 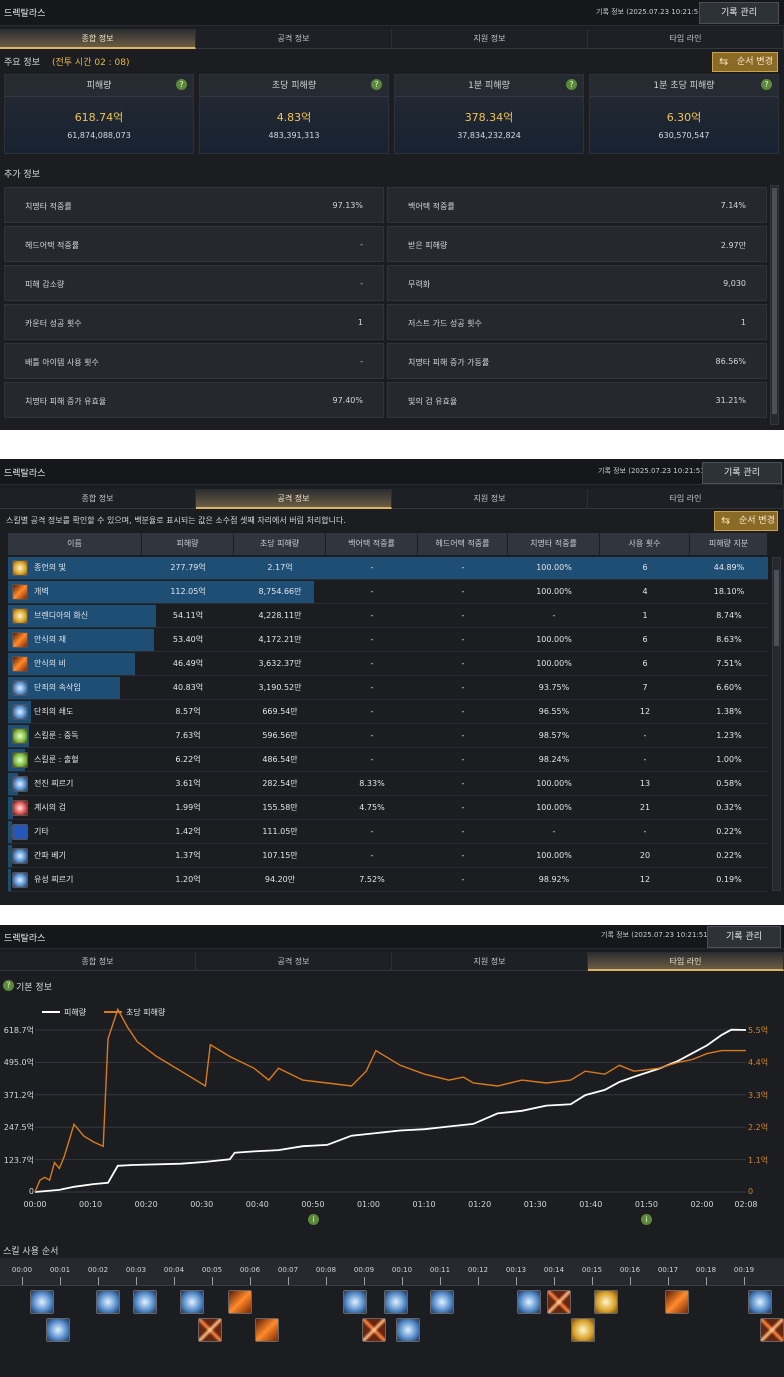 I want to click on cell-dps: 282.54만, so click(x=280, y=783).